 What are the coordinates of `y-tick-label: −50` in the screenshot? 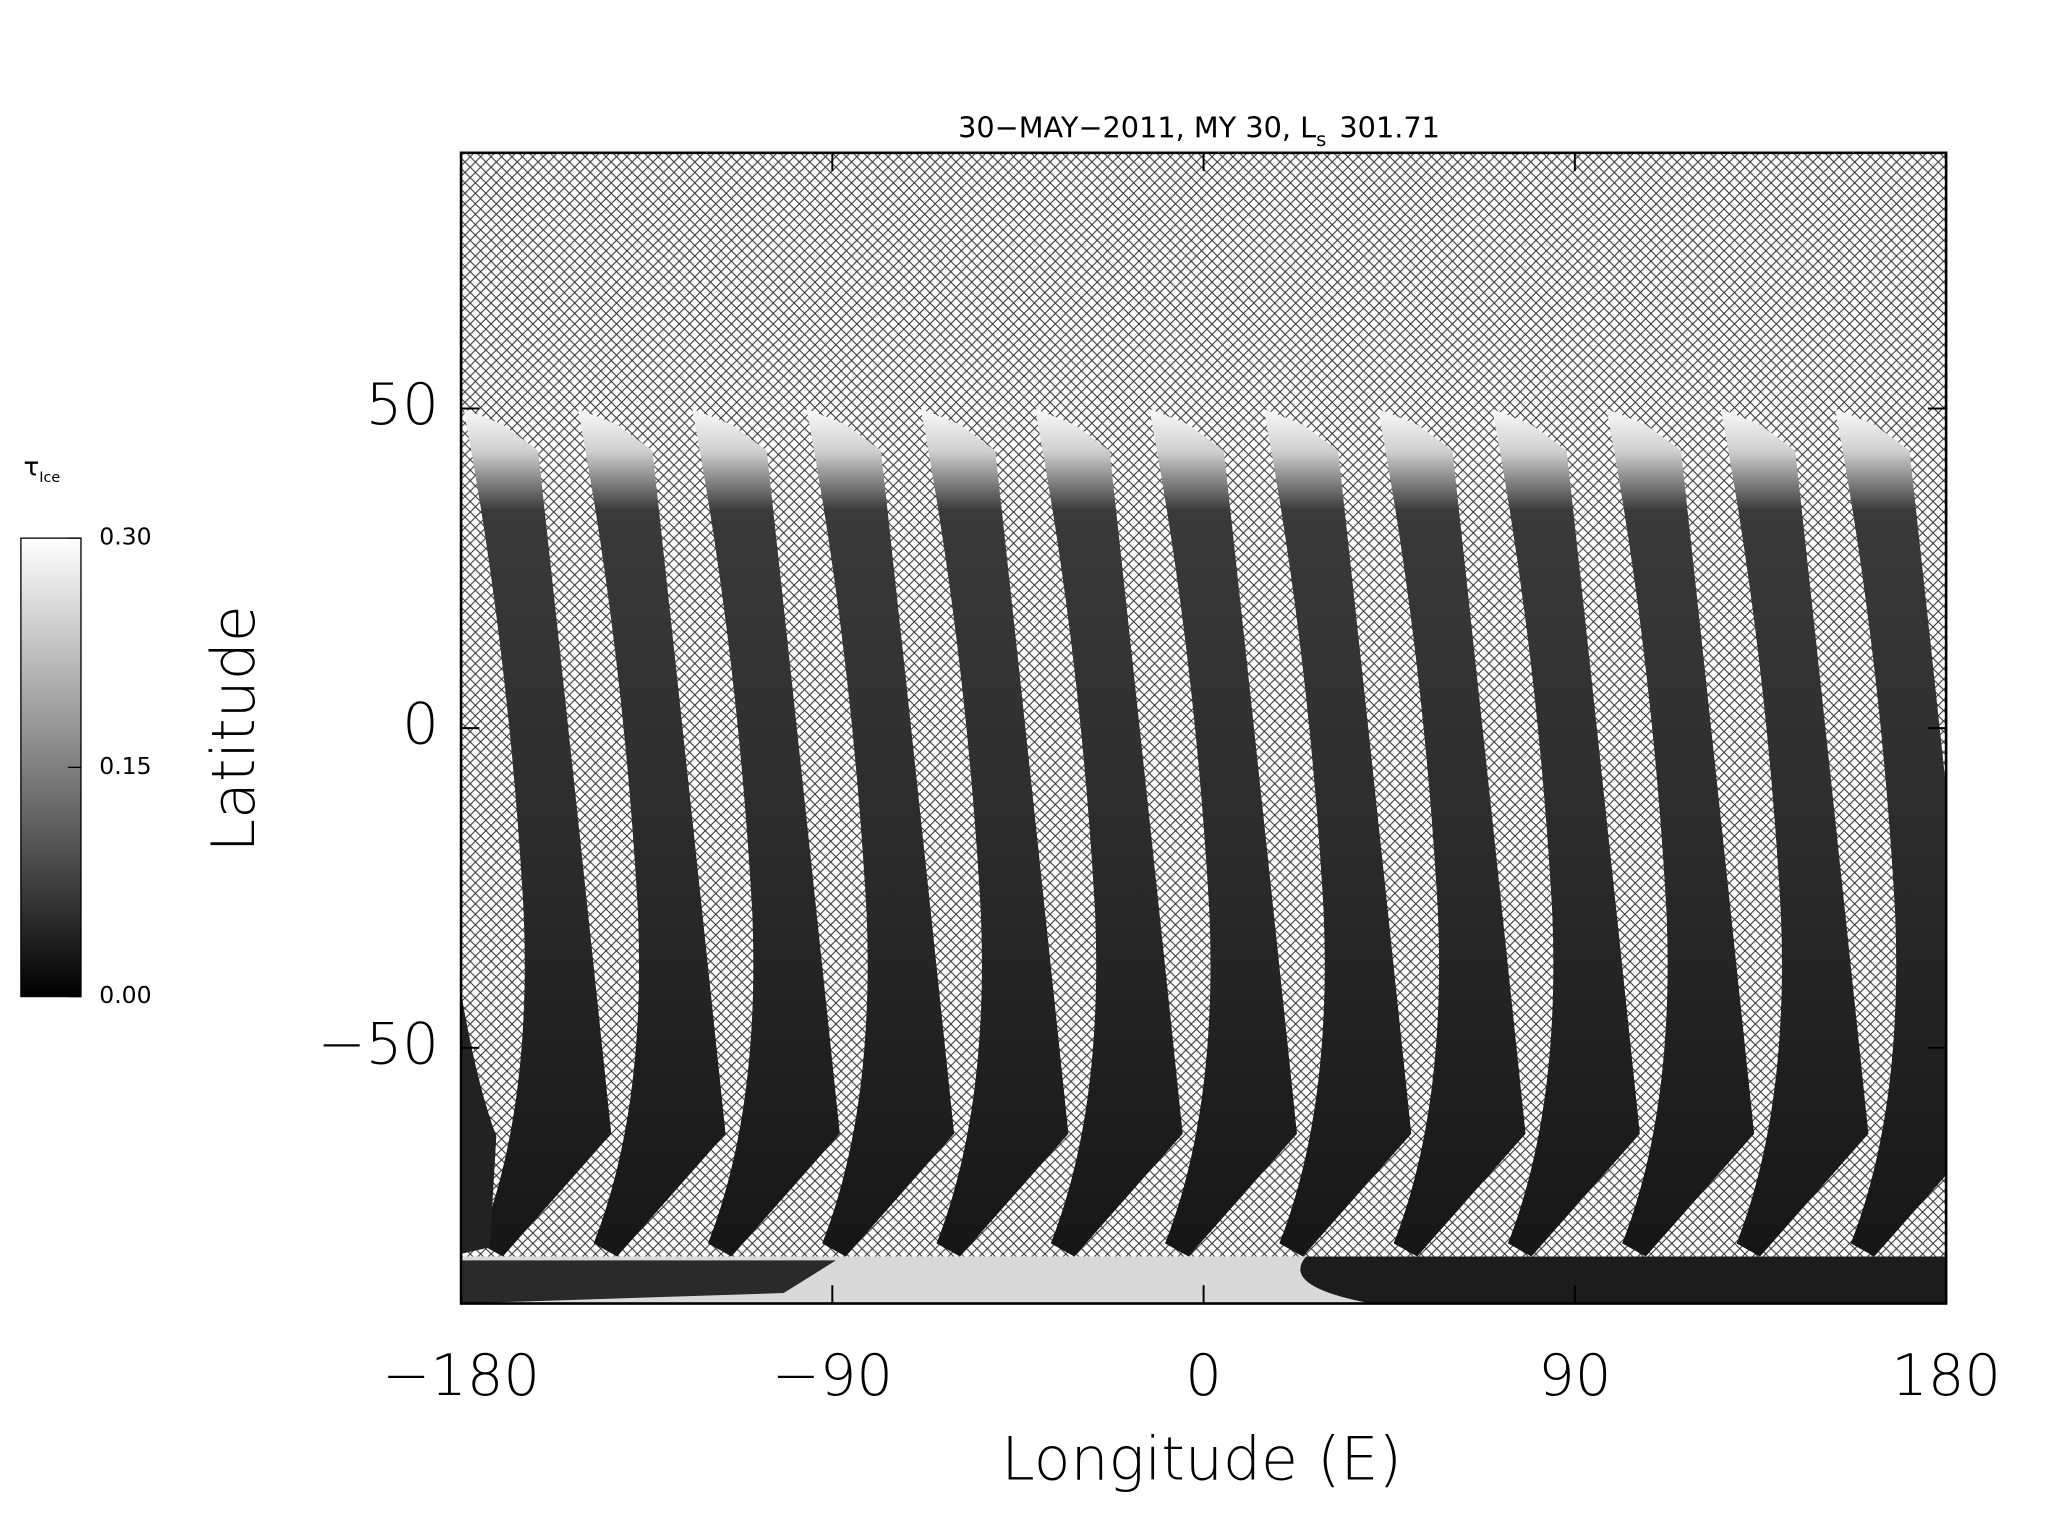 It's located at (378, 1043).